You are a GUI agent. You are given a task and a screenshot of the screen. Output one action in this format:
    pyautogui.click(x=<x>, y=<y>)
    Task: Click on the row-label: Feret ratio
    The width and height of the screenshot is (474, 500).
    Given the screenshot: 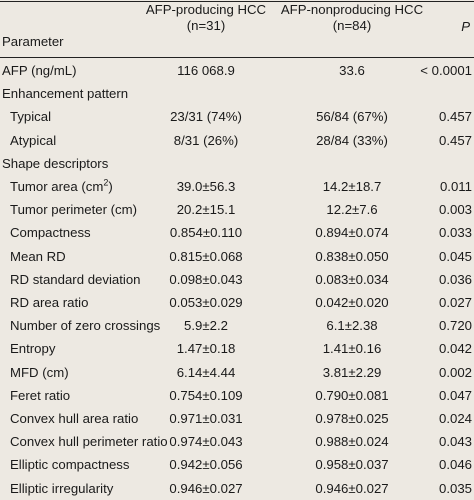 What is the action you would take?
    pyautogui.click(x=40, y=395)
    